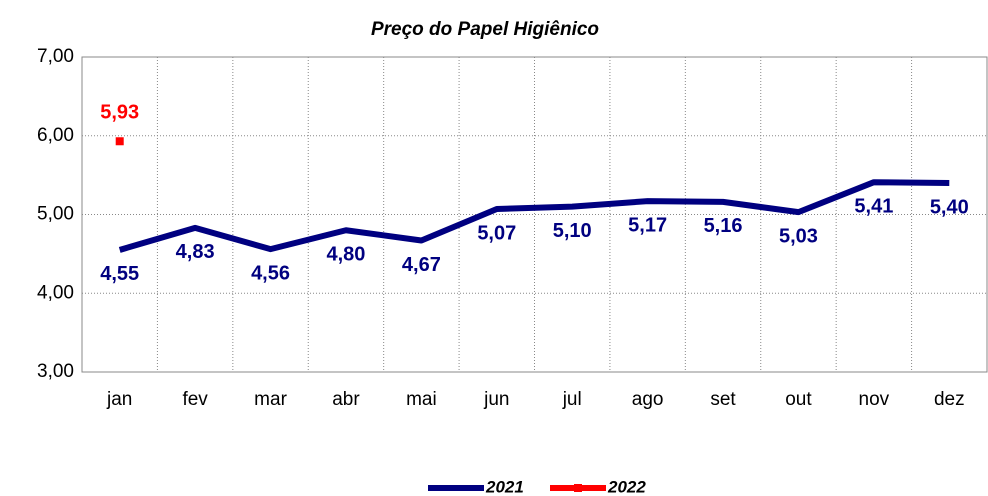  I want to click on value-label: 4,56, so click(270, 273).